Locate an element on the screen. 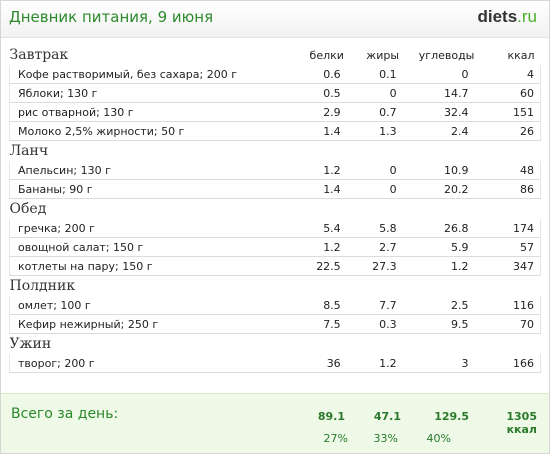 The height and width of the screenshot is (454, 550). food-carbs: 0 is located at coordinates (446, 74).